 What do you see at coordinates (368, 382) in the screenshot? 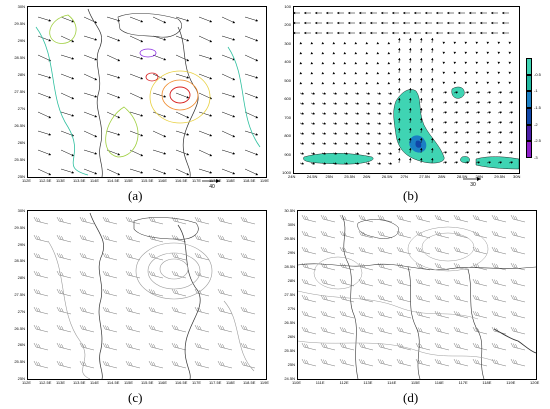
I see `x-tick-label: 113E` at bounding box center [368, 382].